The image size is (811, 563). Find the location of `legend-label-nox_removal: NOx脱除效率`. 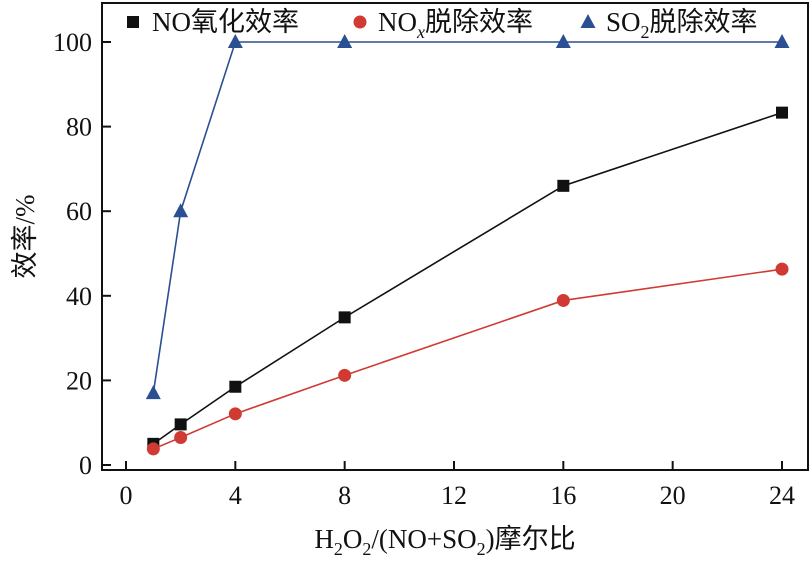

legend-label-nox_removal: NOx脱除效率 is located at coordinates (455, 24).